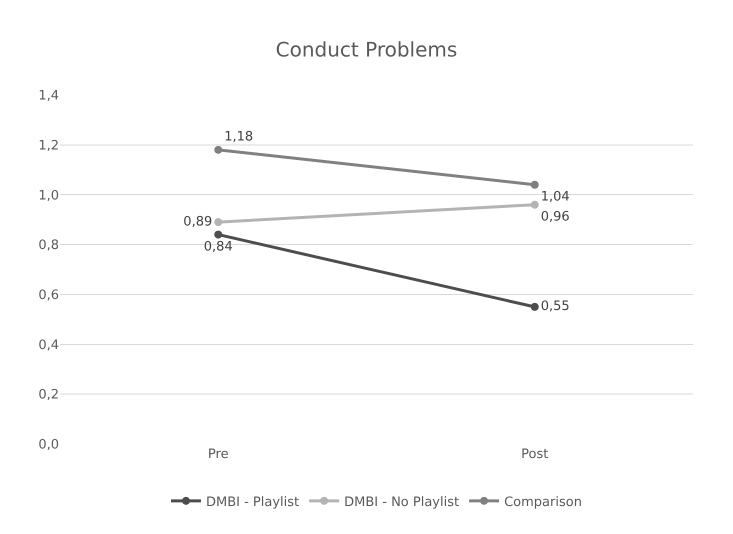 This screenshot has width=733, height=534. Describe the element at coordinates (555, 196) in the screenshot. I see `data-label: 1,04` at that location.